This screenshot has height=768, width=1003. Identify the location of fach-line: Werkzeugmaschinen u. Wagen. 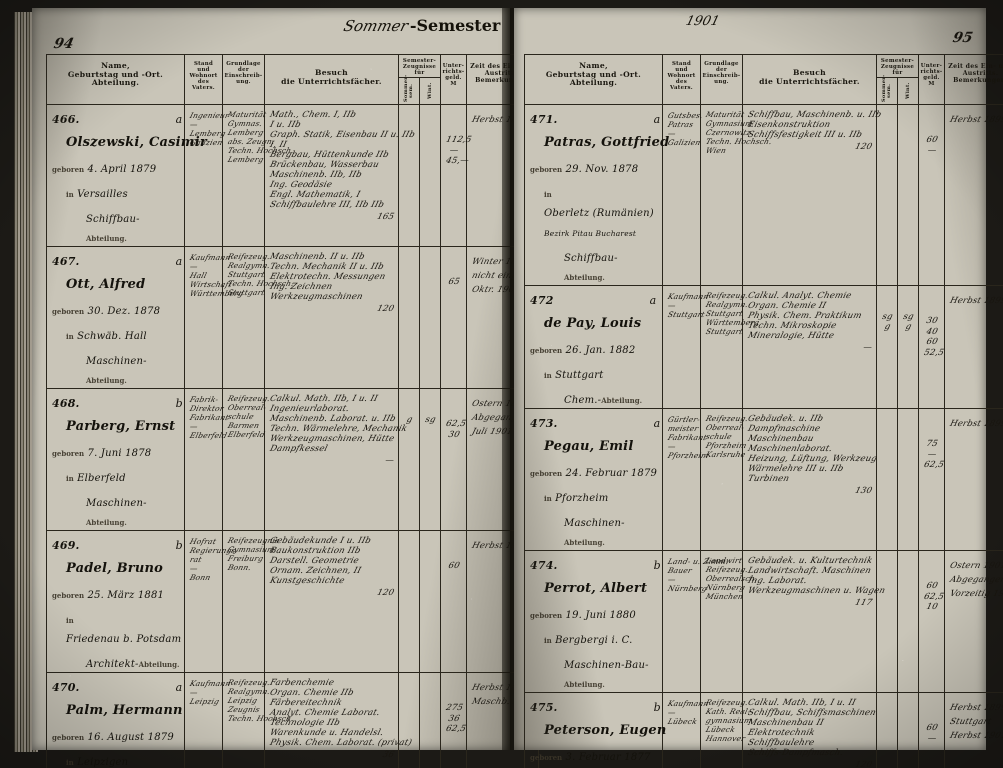
(816, 591).